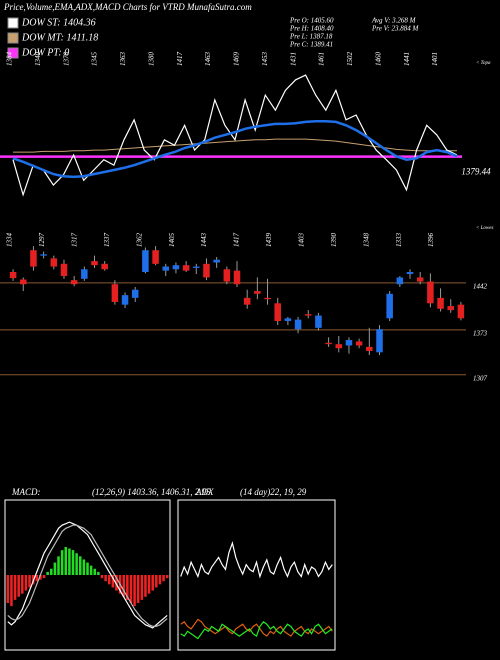 Image resolution: width=500 pixels, height=660 pixels. Describe the element at coordinates (435, 59) in the screenshot. I see `high-label: 1401` at that location.